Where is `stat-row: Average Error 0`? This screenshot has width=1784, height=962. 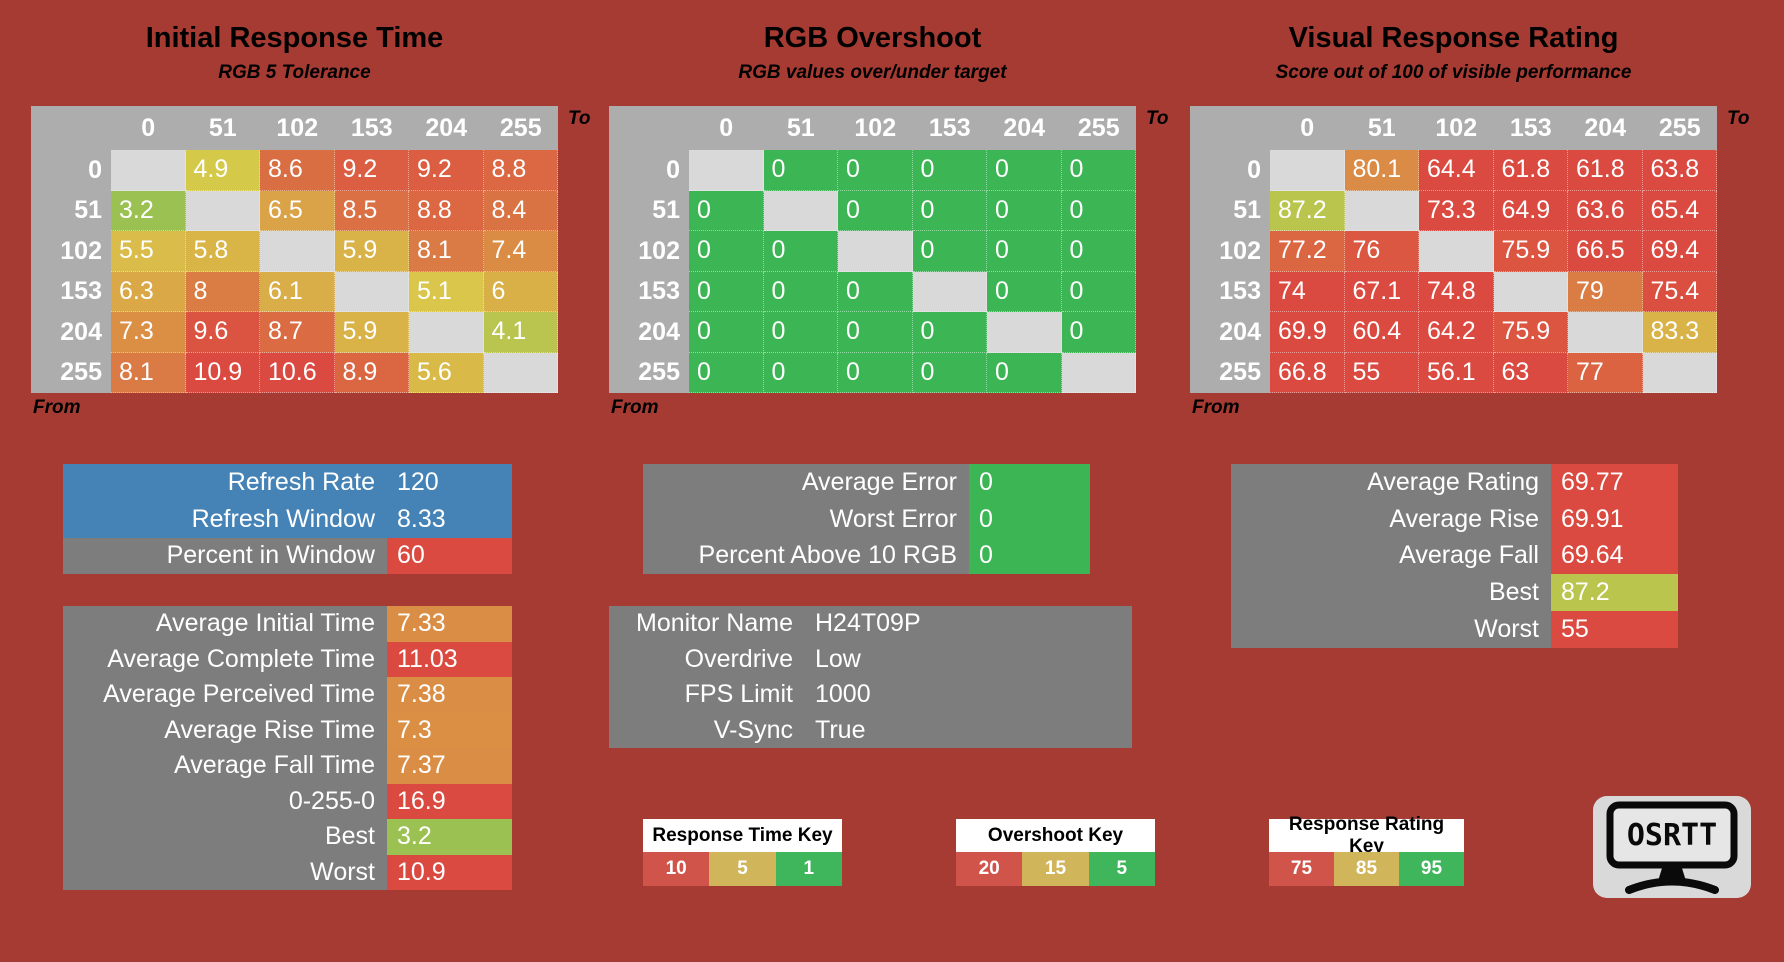 stat-row: Average Error 0 is located at coordinates (866, 482).